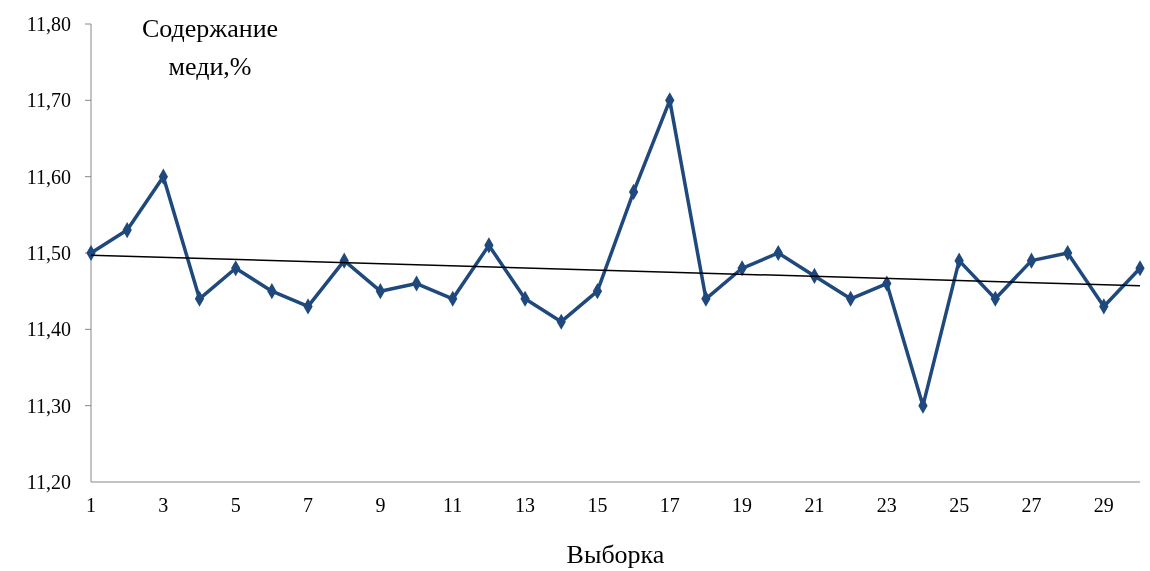  Describe the element at coordinates (525, 505) in the screenshot. I see `x-tick-label: 13` at that location.